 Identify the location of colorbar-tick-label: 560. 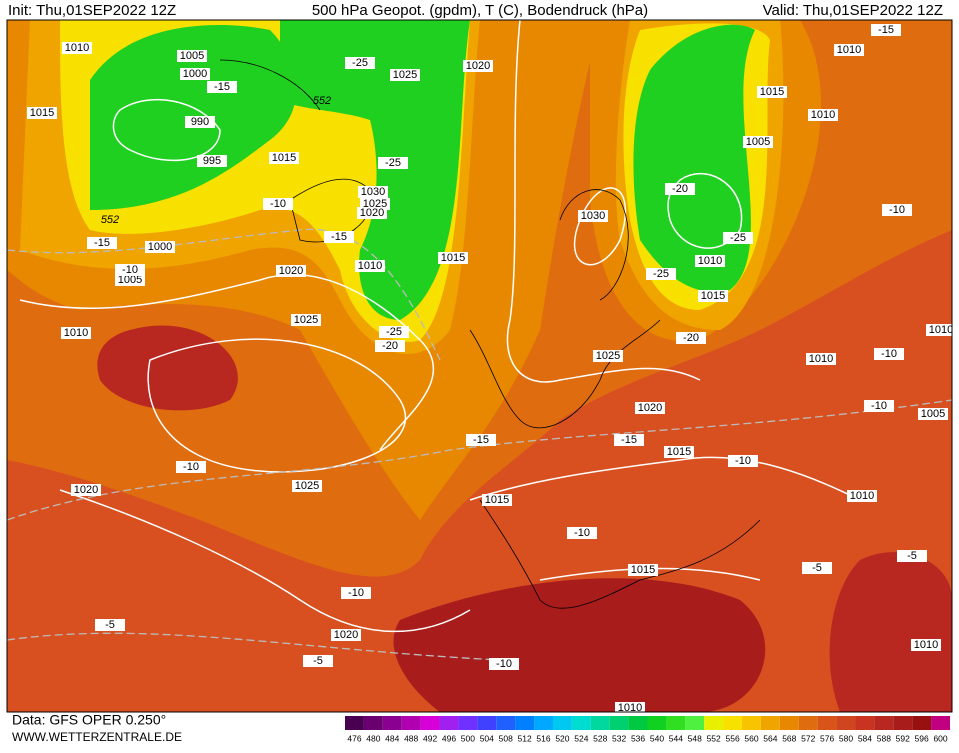
(751, 738).